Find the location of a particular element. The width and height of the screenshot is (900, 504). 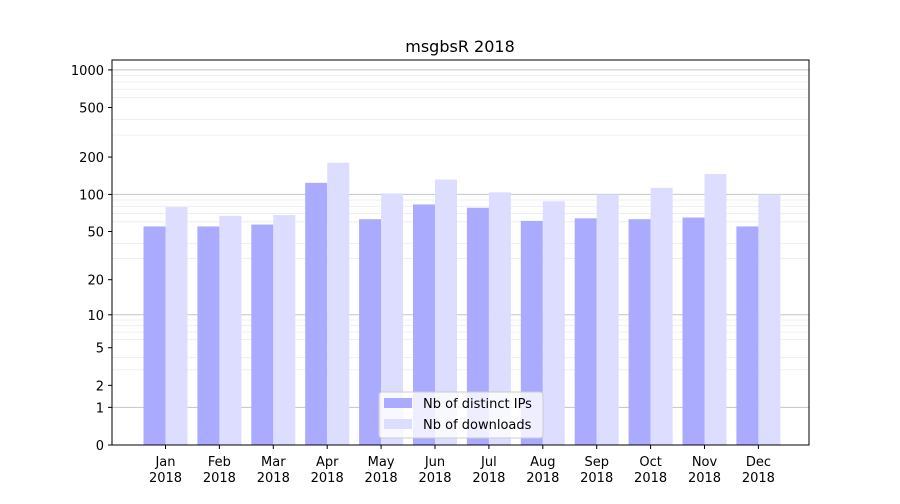

y-tick-label: 200 is located at coordinates (91, 158).